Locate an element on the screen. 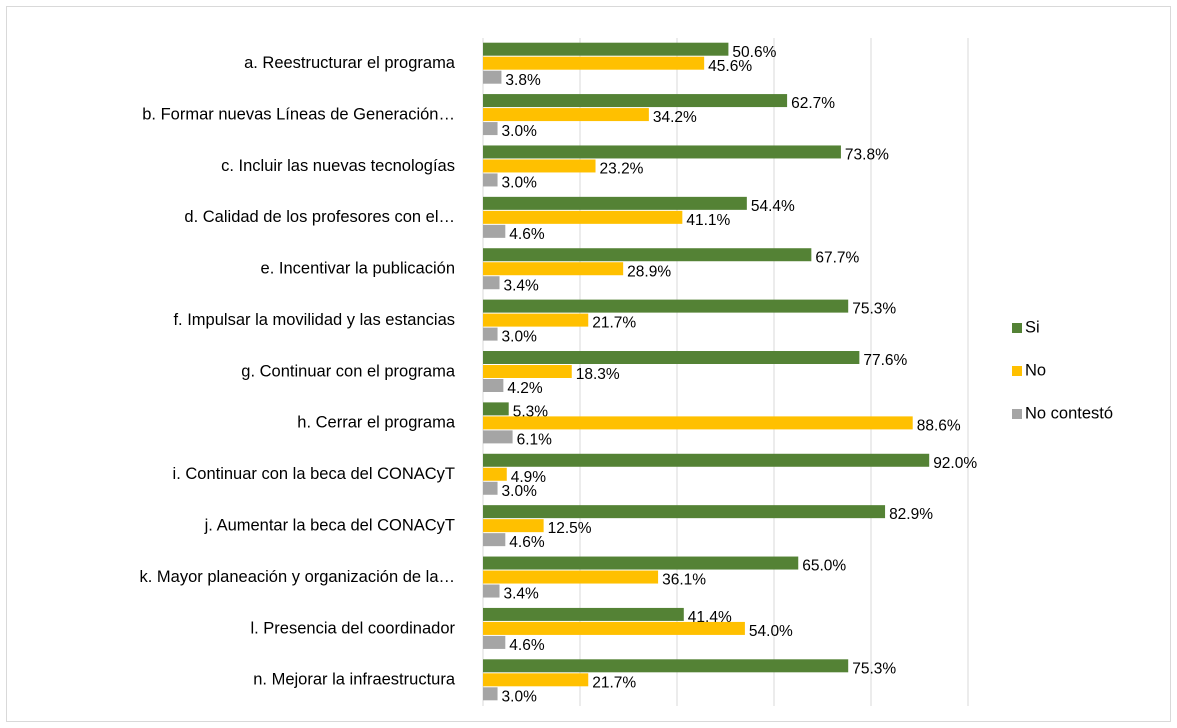 This screenshot has height=728, width=1177. data-label: 41.1% is located at coordinates (708, 220).